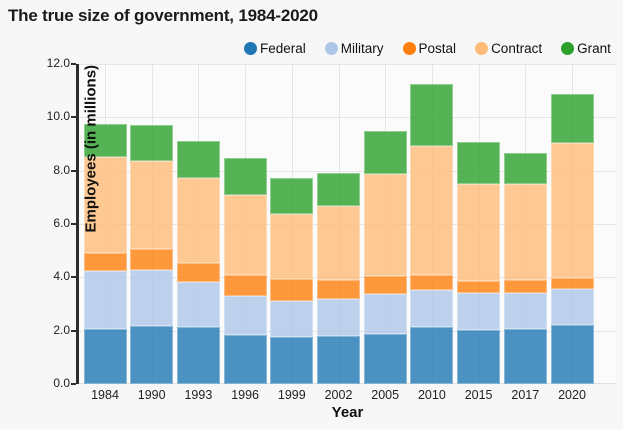  I want to click on bar-segment-contract-2020, so click(572, 210).